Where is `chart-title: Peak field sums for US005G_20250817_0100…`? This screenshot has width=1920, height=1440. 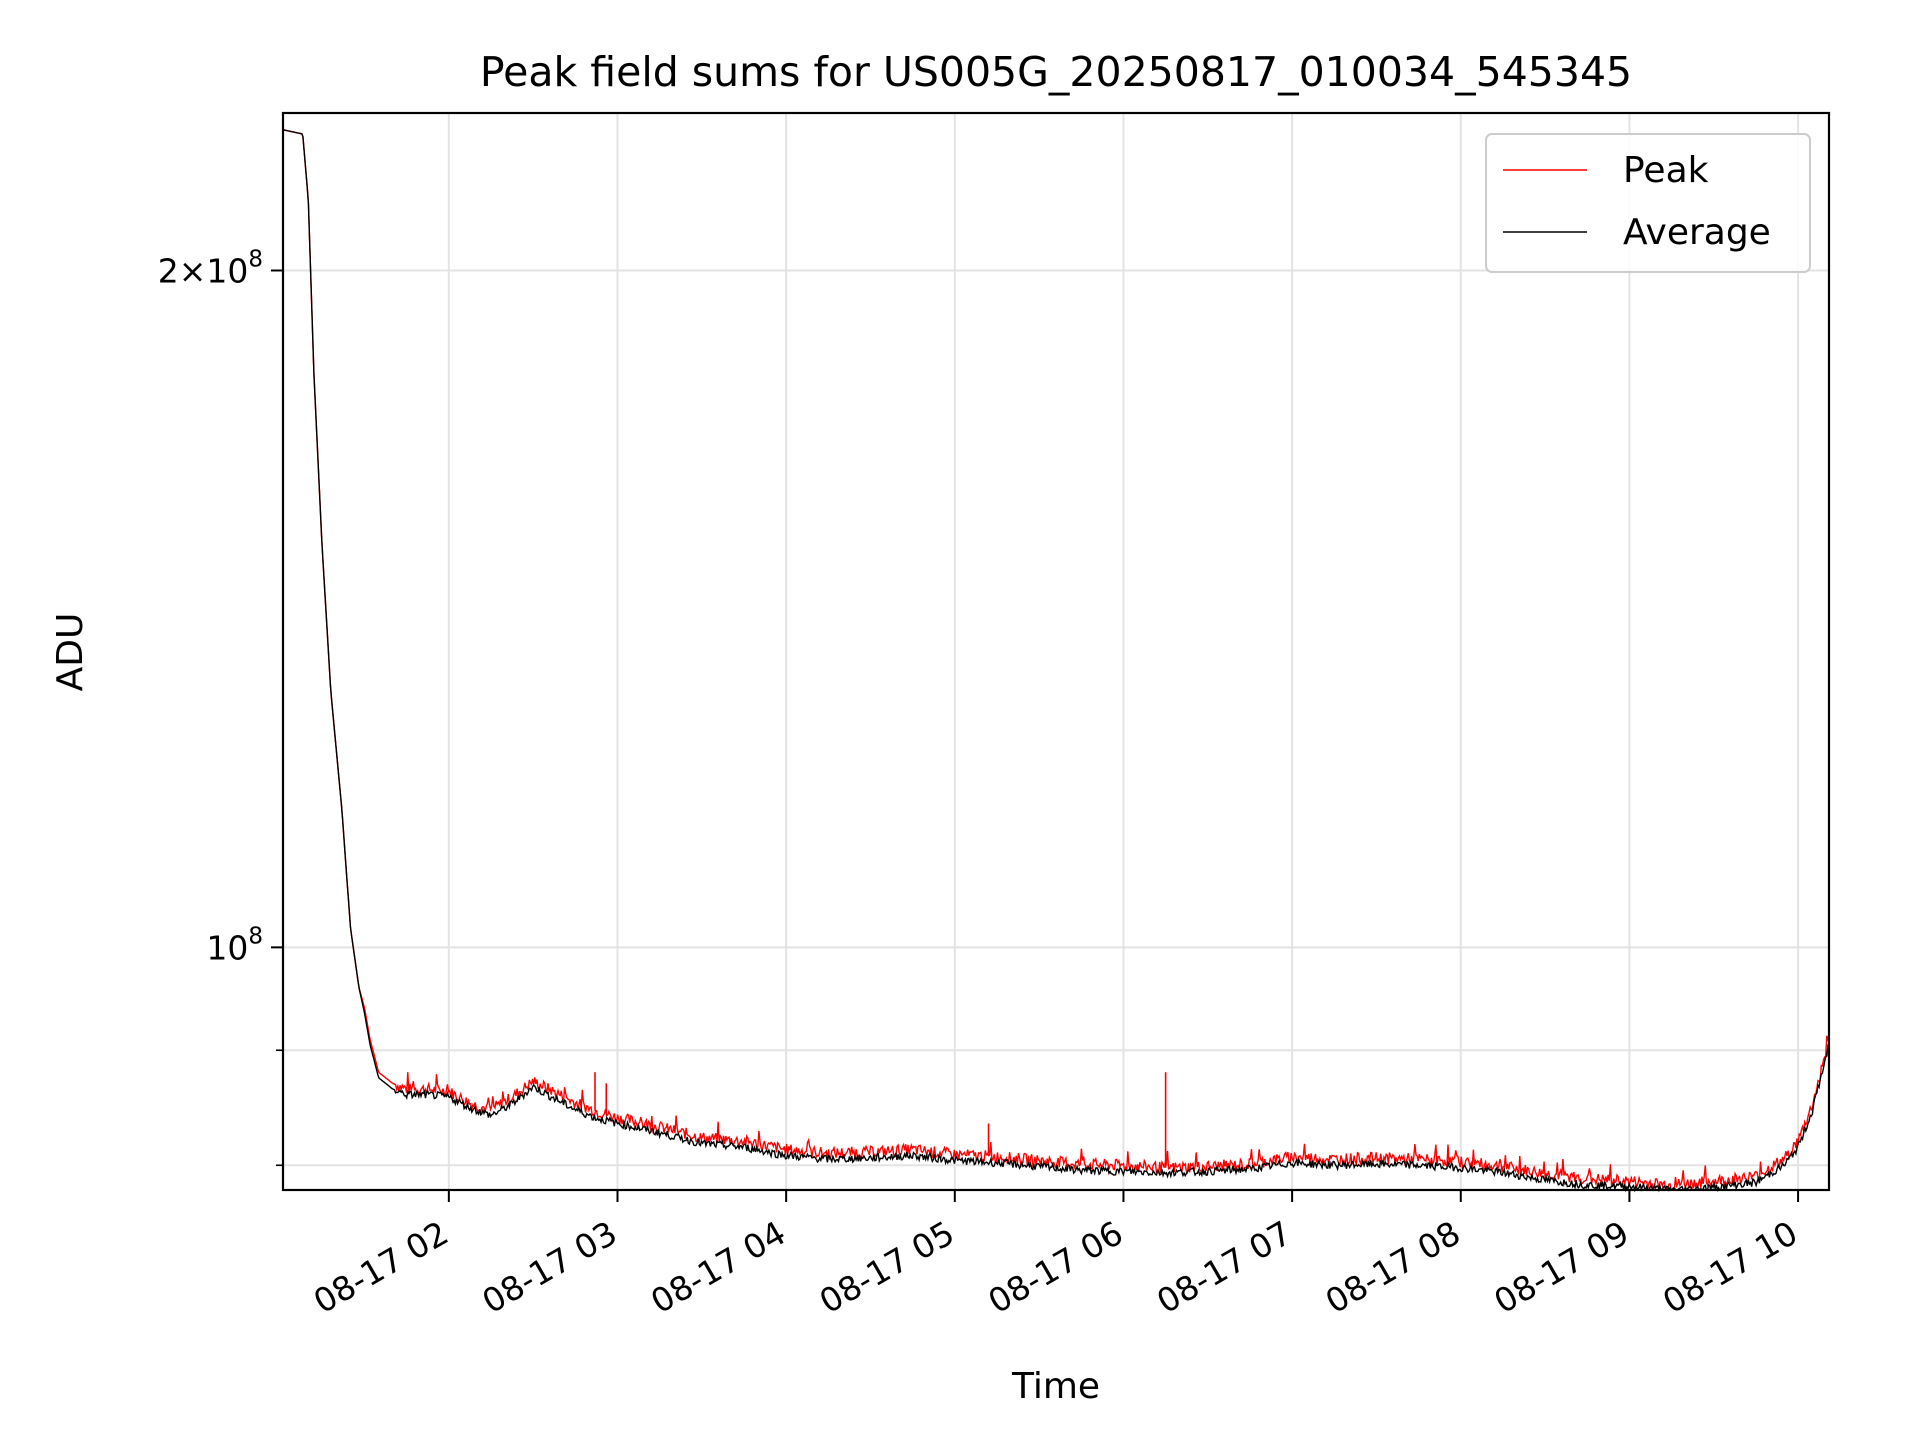
chart-title: Peak field sums for US005G_20250817_0100… is located at coordinates (1056, 72).